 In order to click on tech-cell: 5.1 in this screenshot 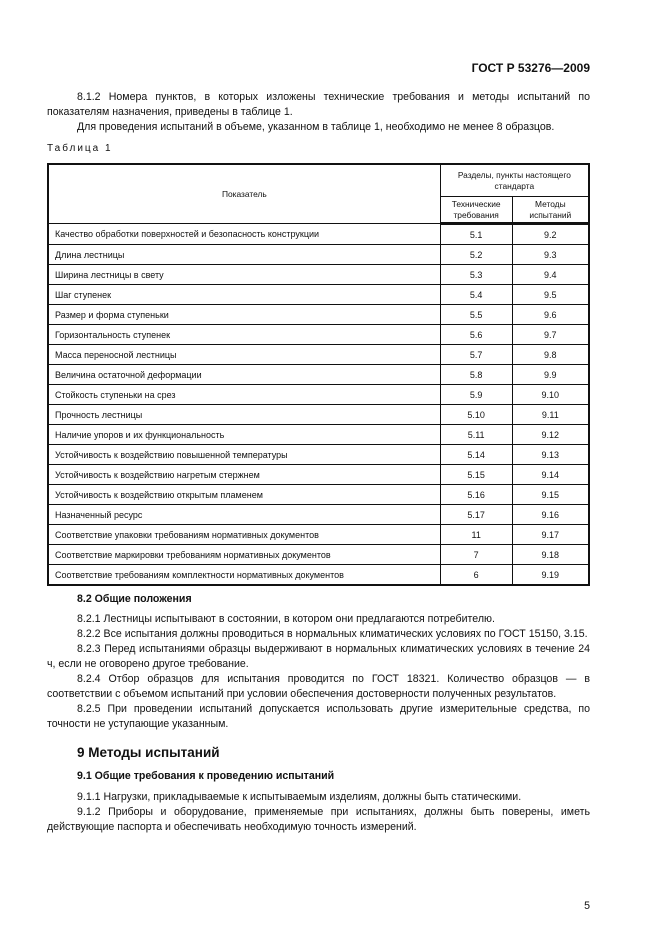, I will do `click(476, 234)`.